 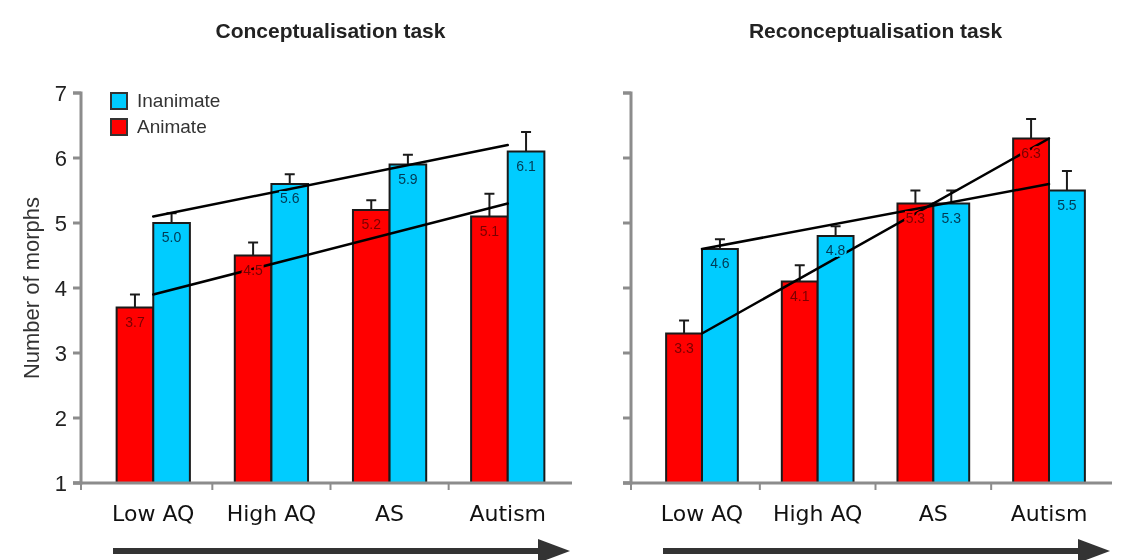 I want to click on chart-title: Reconceptualisation task, so click(x=875, y=30).